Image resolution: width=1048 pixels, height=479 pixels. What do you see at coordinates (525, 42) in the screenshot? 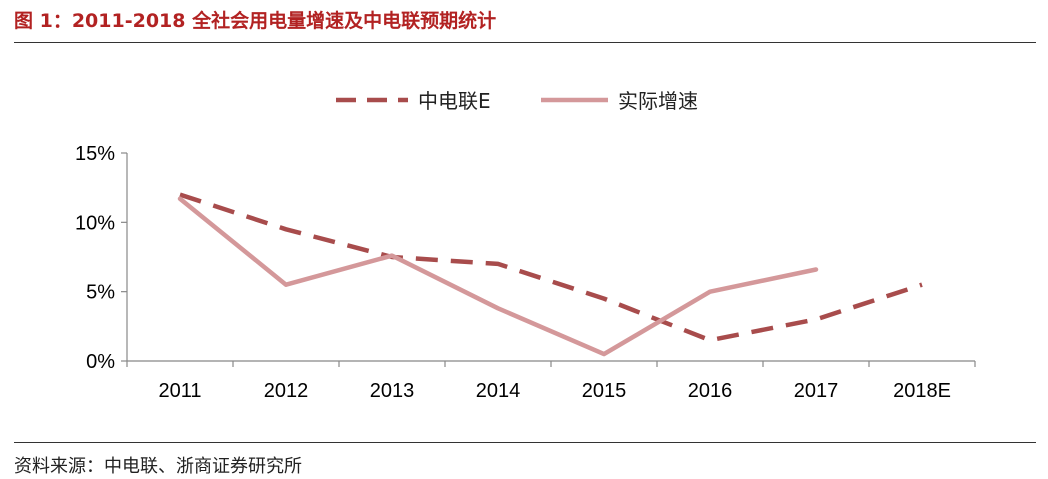
I see `top-divider` at bounding box center [525, 42].